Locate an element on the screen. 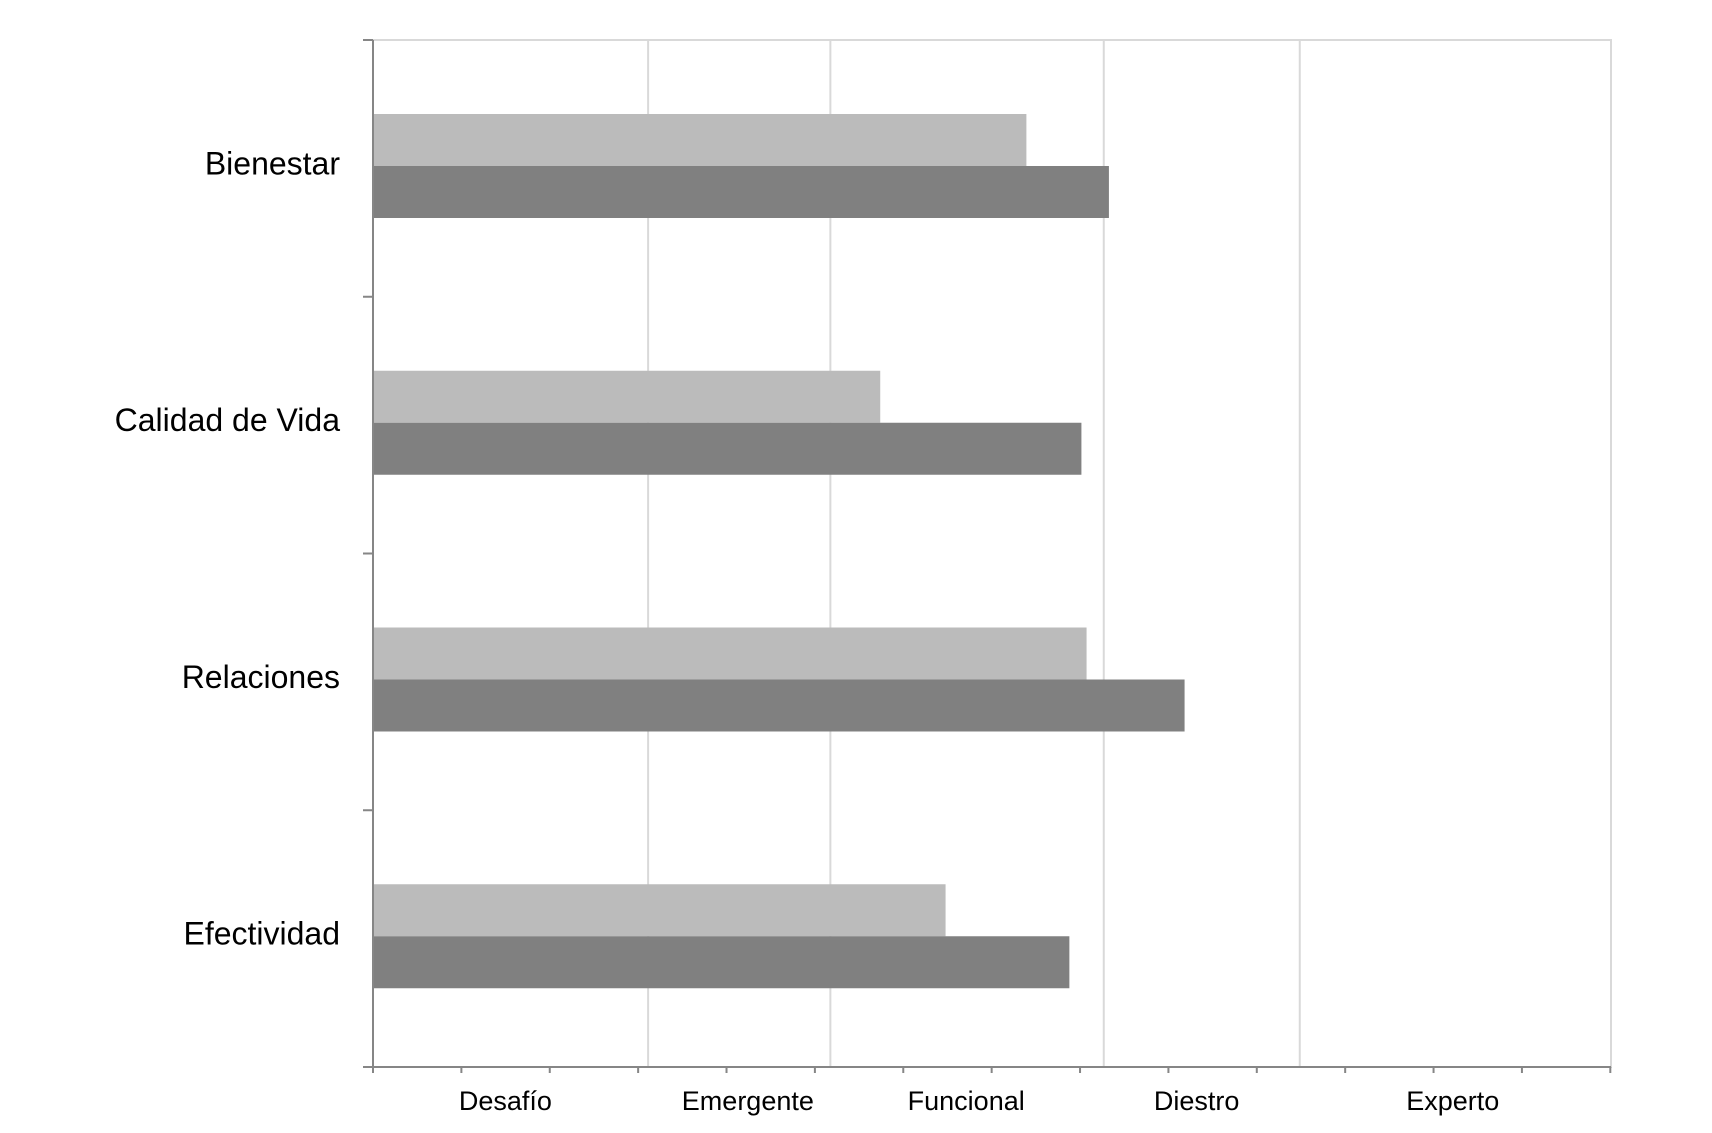 This screenshot has width=1712, height=1133. category-label: Relaciones is located at coordinates (261, 677).